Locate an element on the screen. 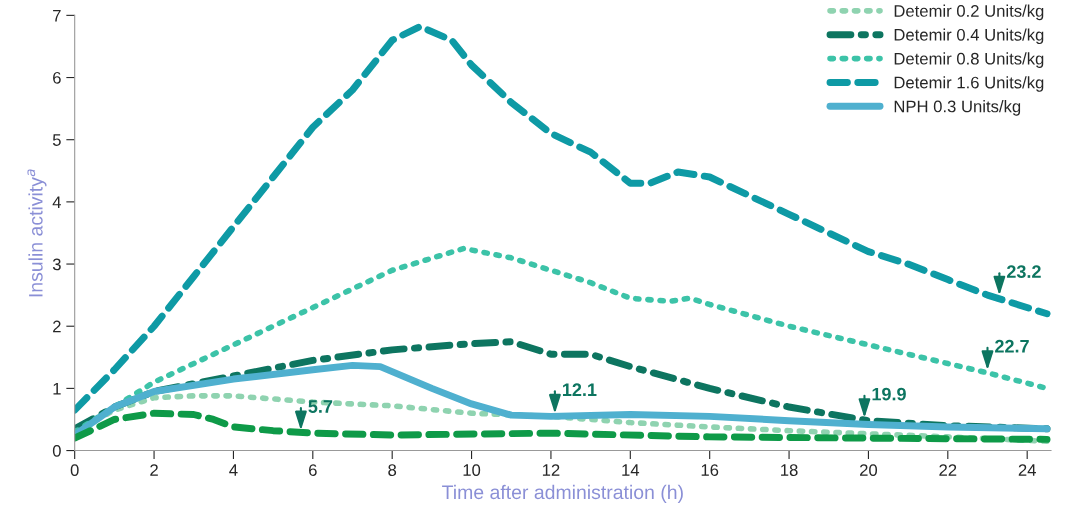 The image size is (1067, 512). annotation: 22.7 is located at coordinates (1012, 346).